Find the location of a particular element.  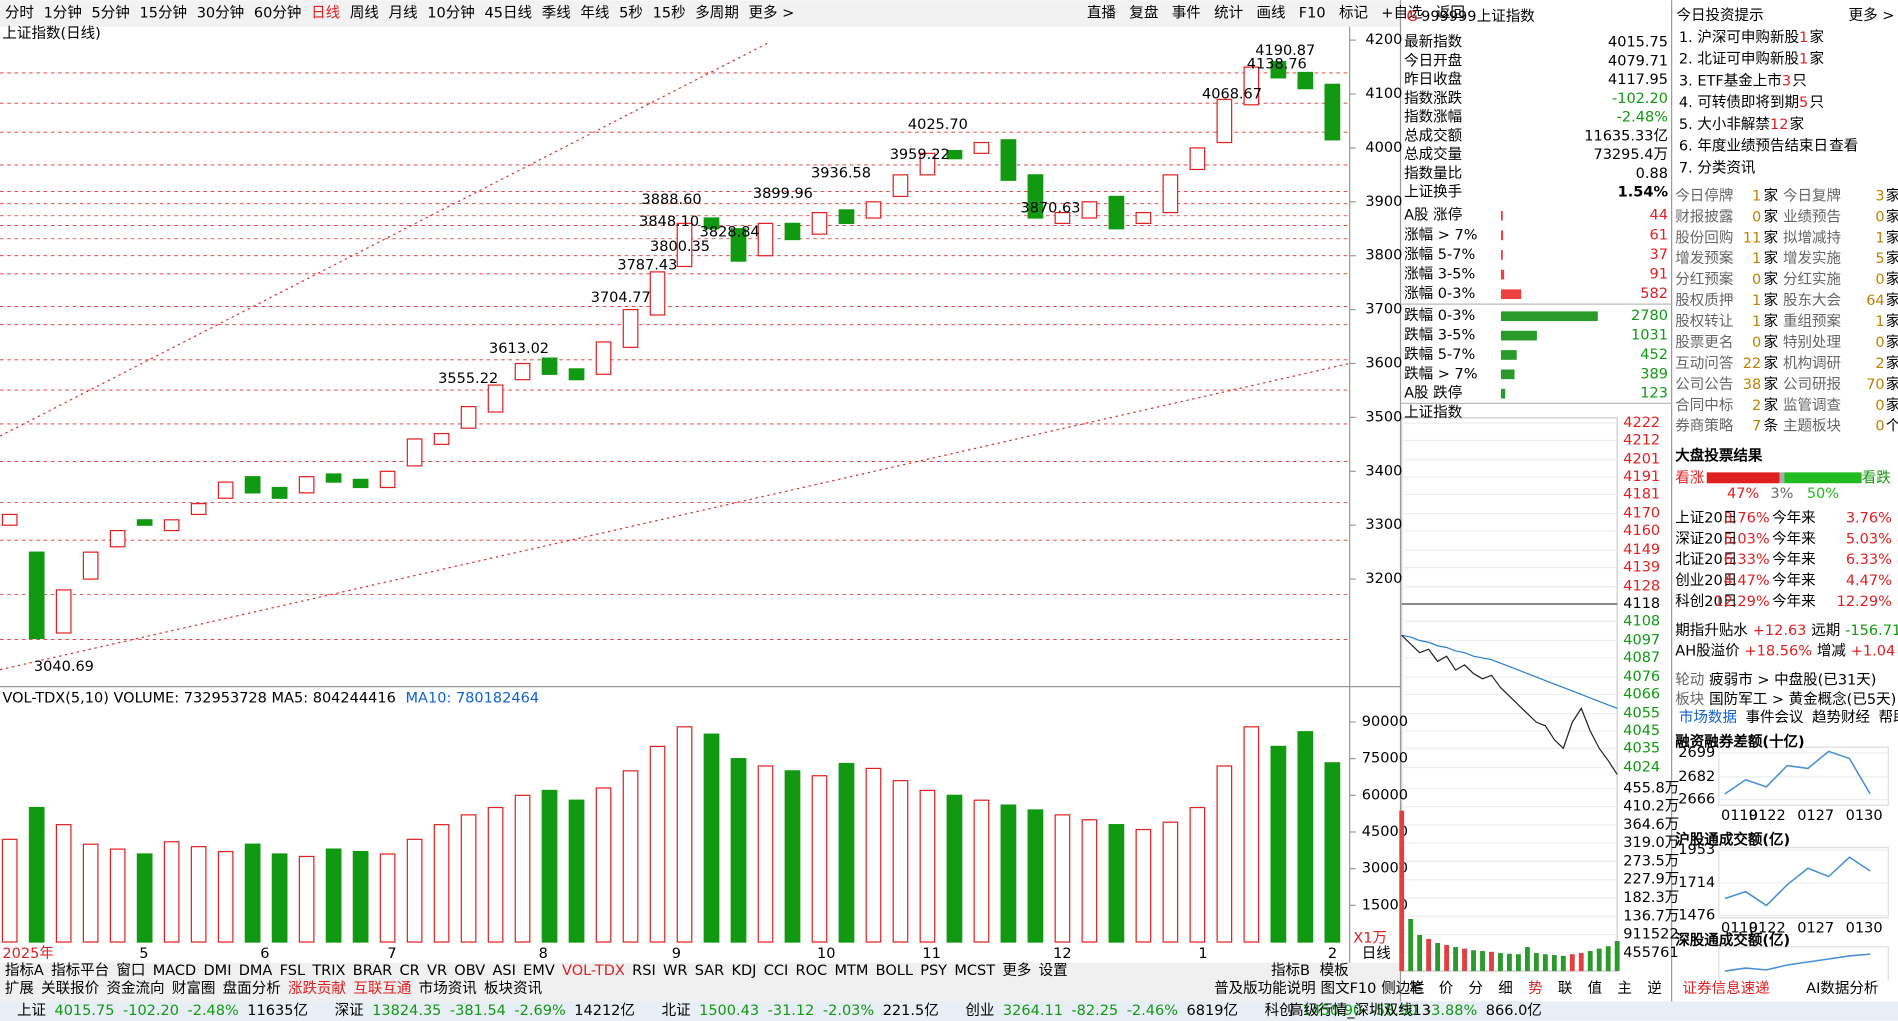

period-tab: 5秒 is located at coordinates (631, 13).